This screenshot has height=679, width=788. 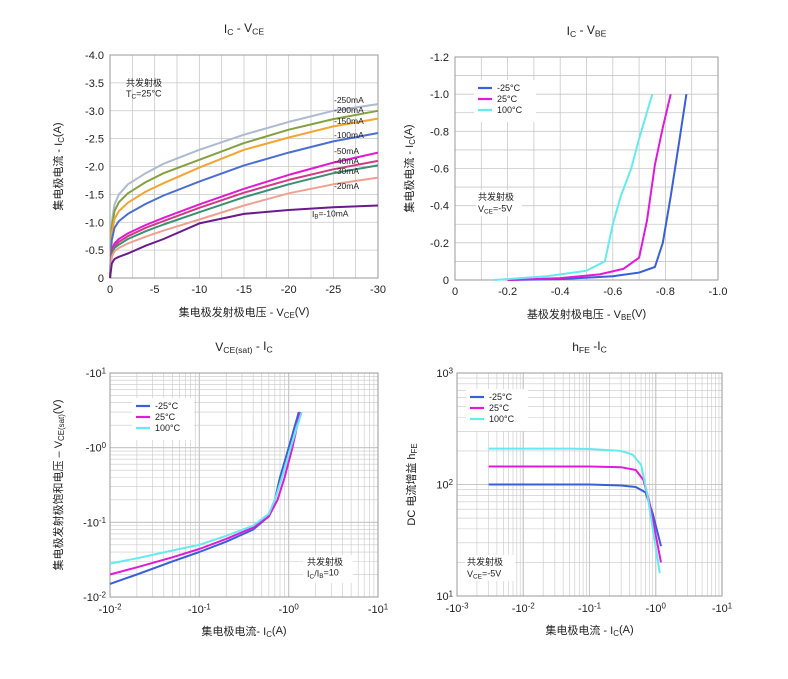 What do you see at coordinates (349, 110) in the screenshot?
I see `curve-label: -200mA` at bounding box center [349, 110].